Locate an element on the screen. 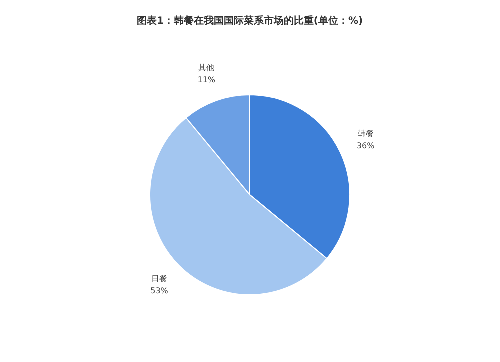  data-label: 11% is located at coordinates (207, 80).